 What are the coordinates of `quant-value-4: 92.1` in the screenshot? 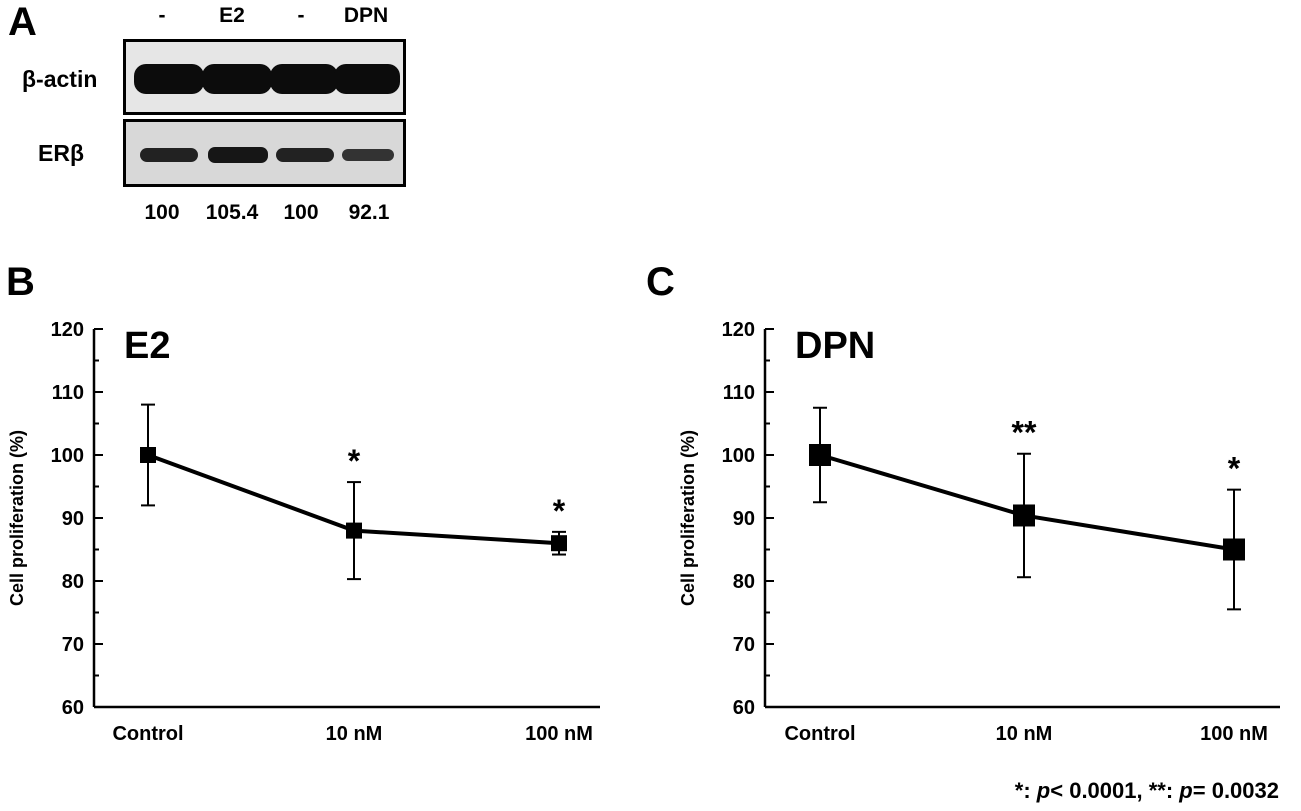 It's located at (369, 212).